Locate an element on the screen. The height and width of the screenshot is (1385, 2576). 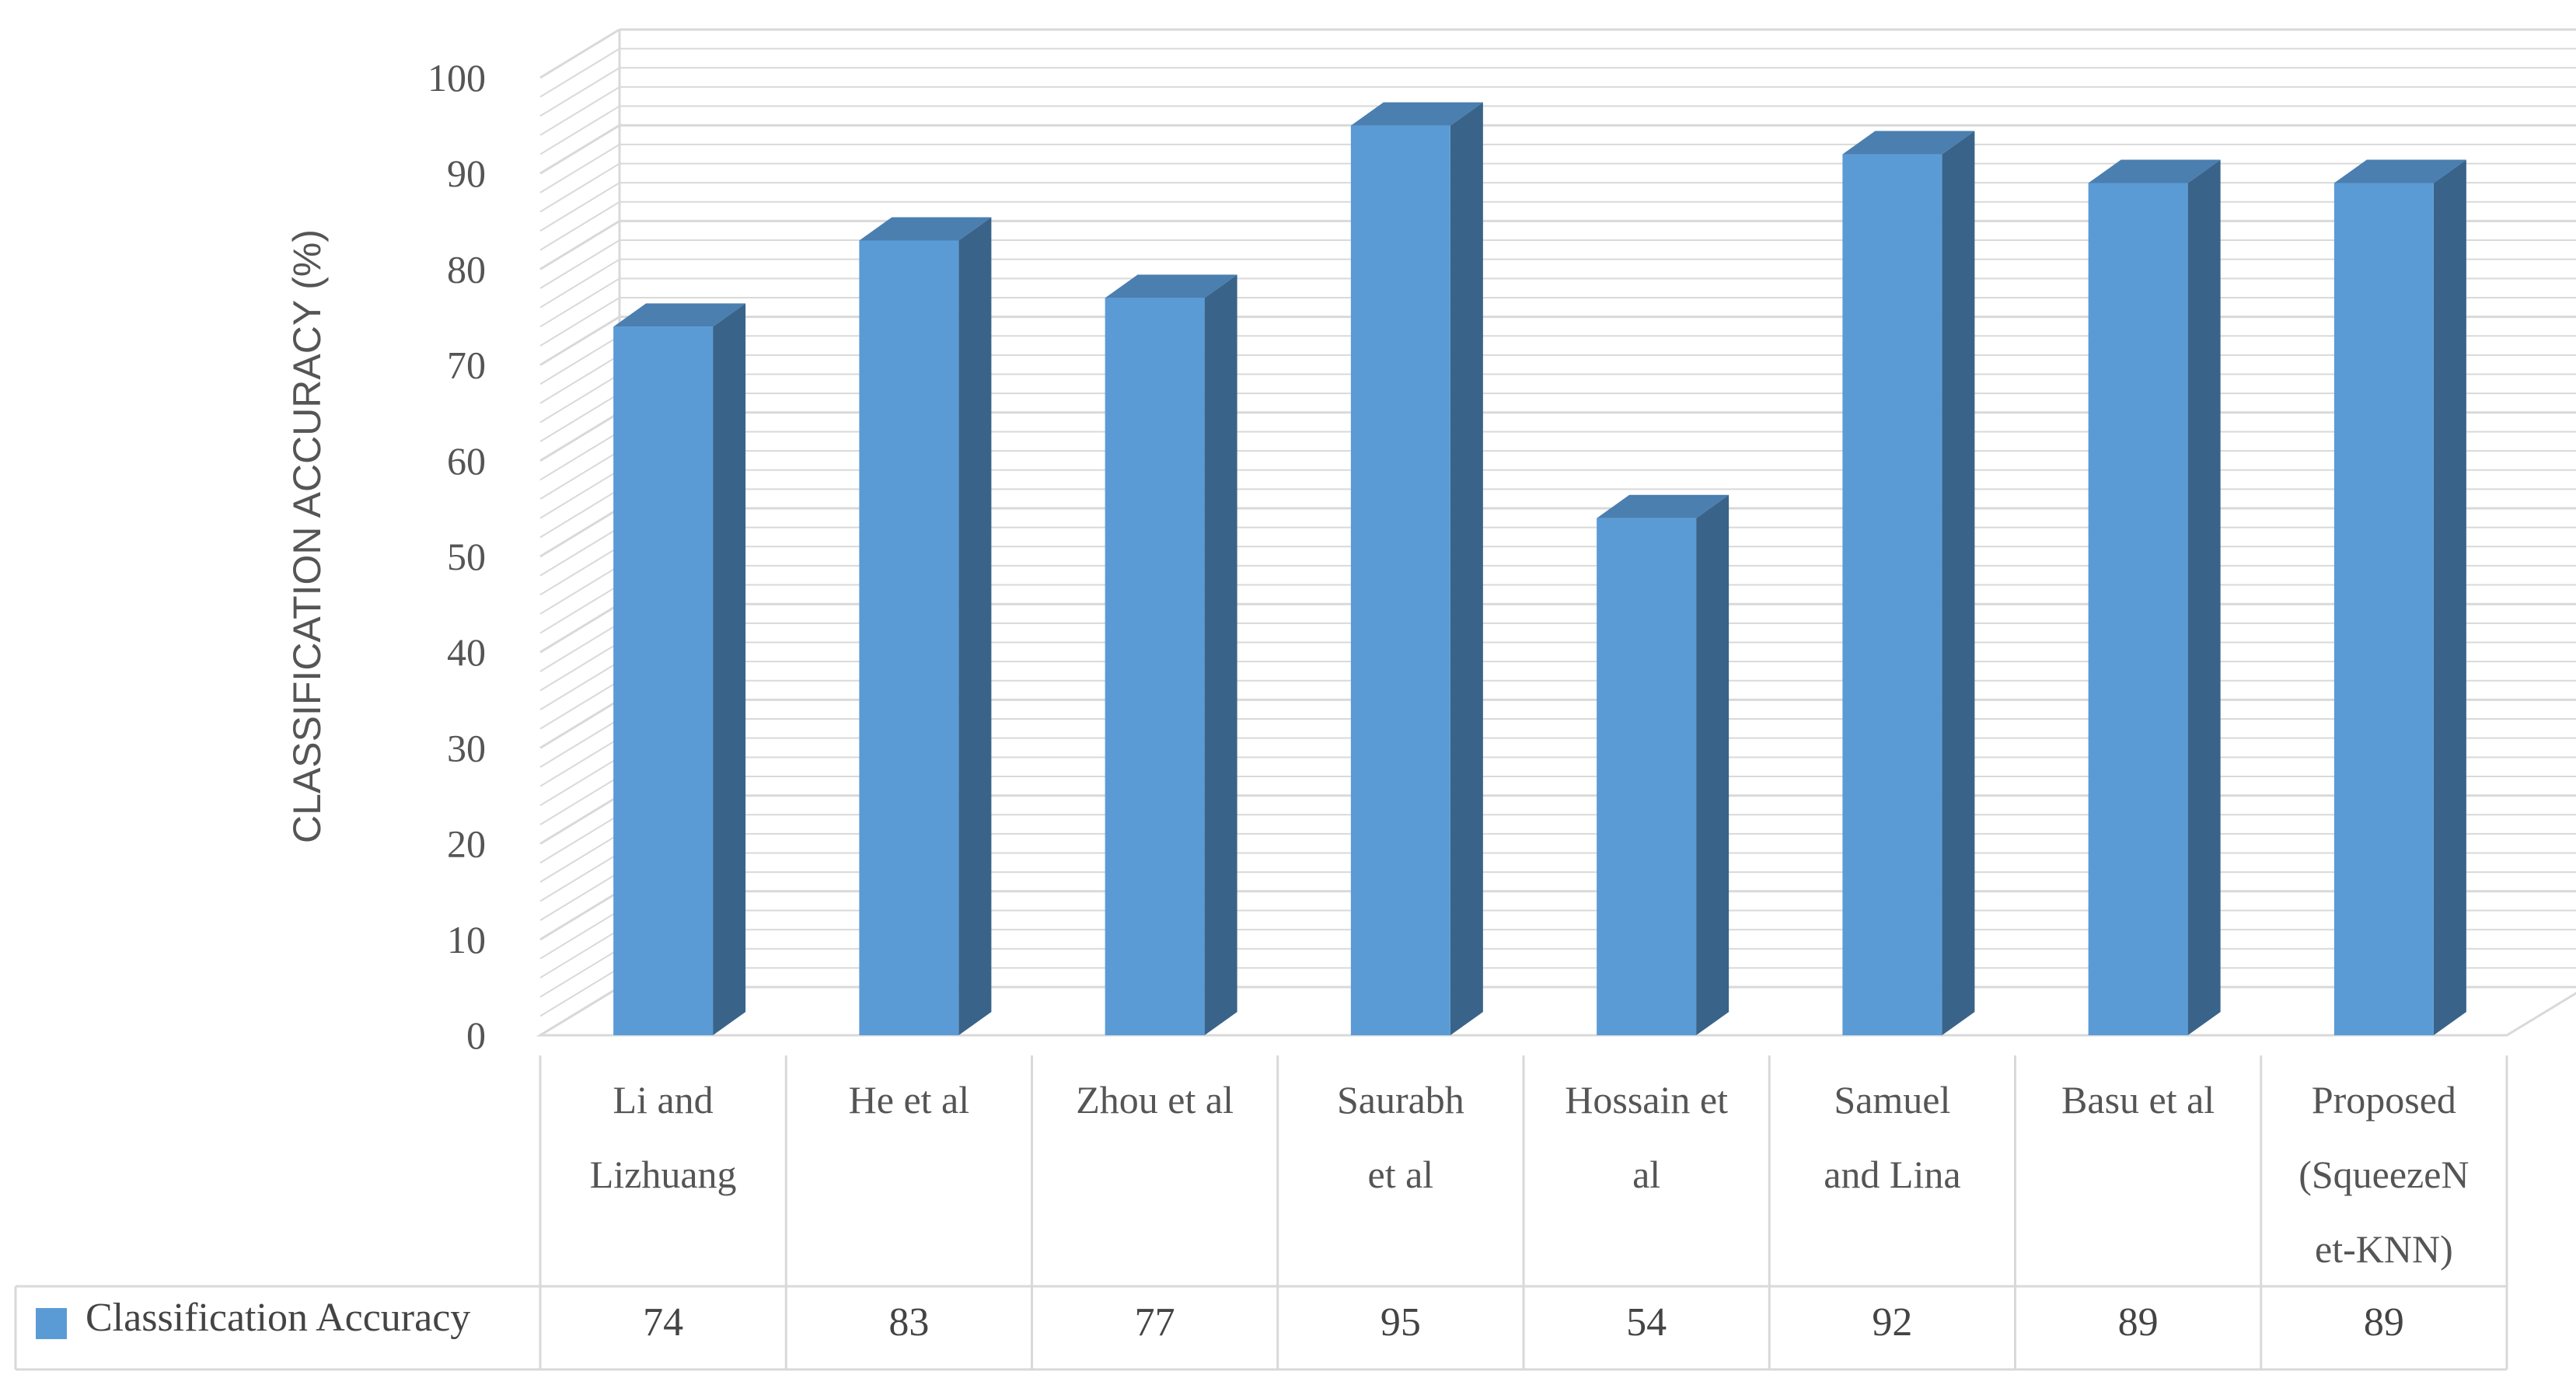
category-label: Hossain et al is located at coordinates (1647, 1137).